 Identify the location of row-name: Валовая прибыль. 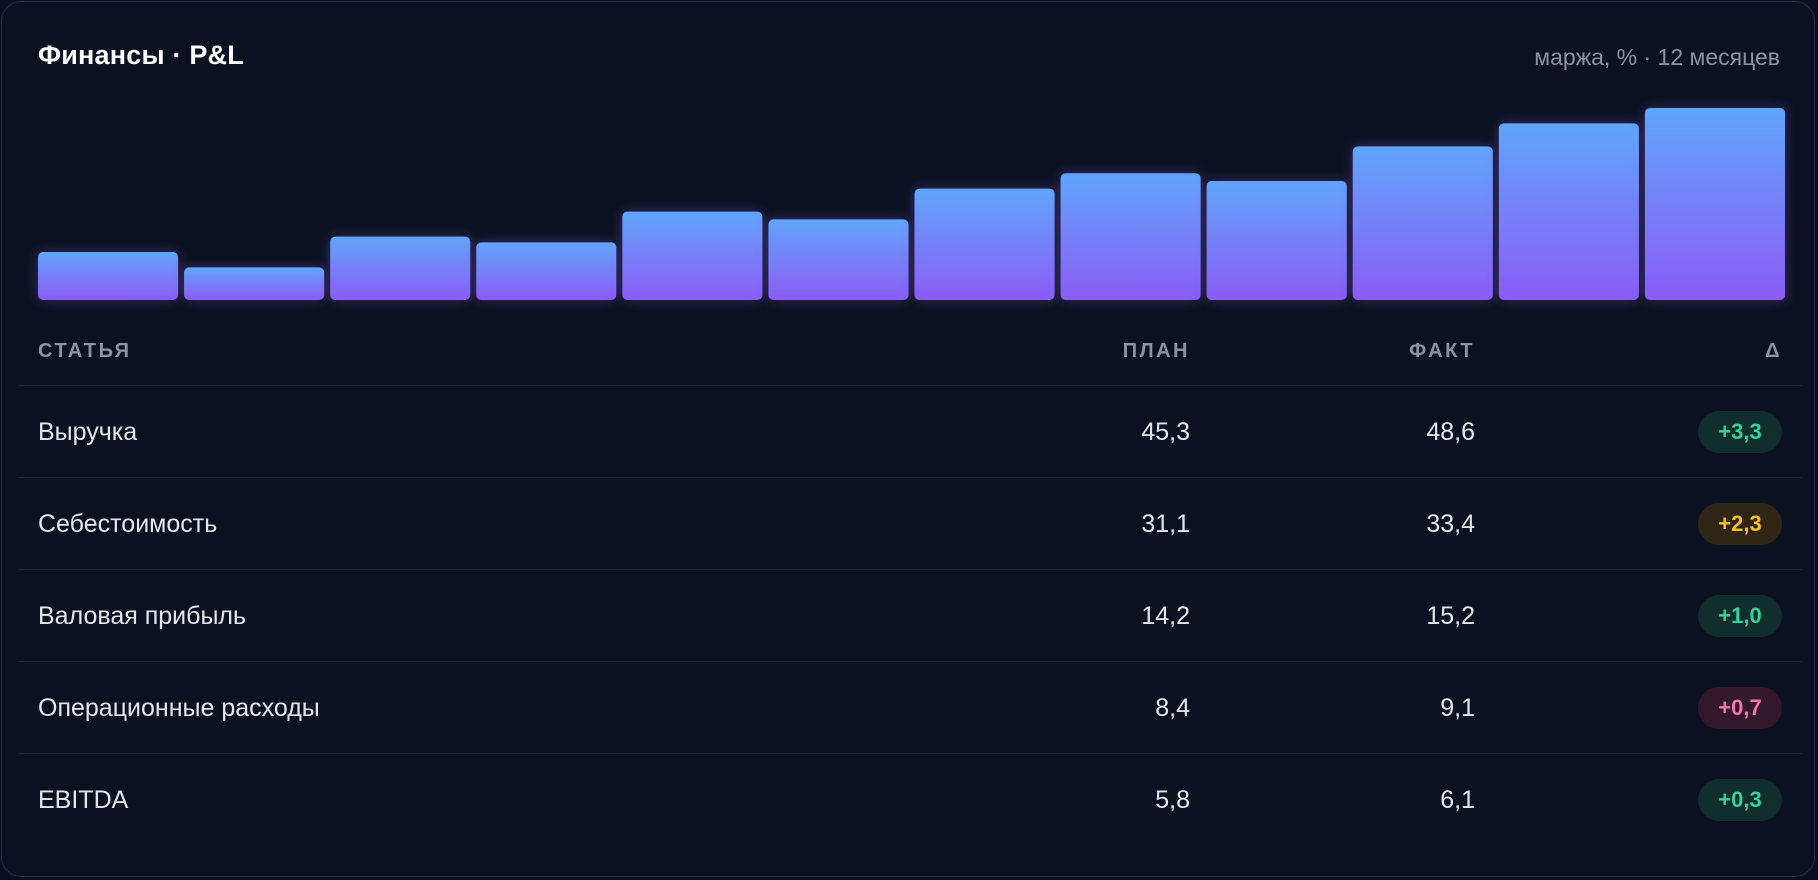
(142, 616).